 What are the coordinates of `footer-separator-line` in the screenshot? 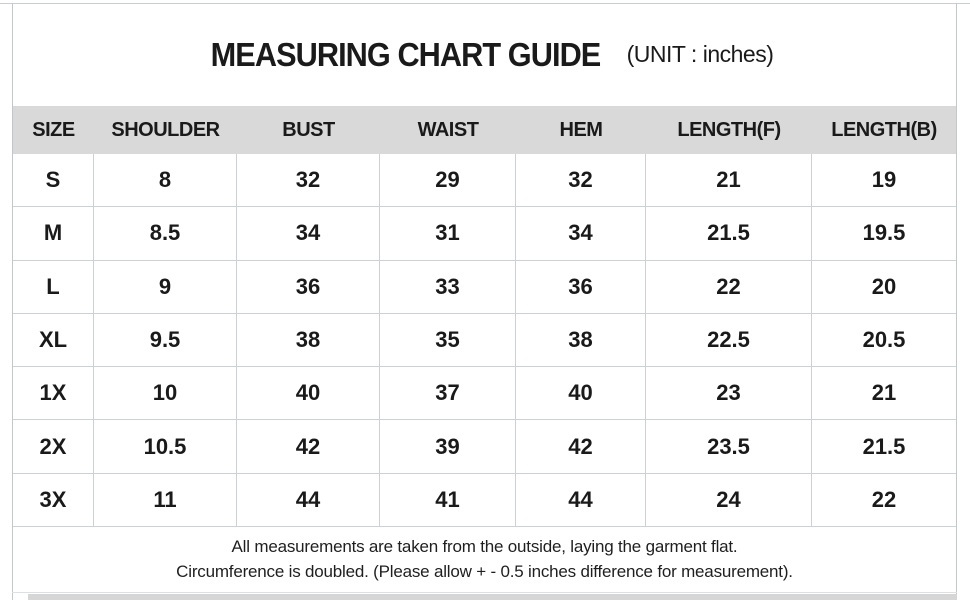 It's located at (484, 592).